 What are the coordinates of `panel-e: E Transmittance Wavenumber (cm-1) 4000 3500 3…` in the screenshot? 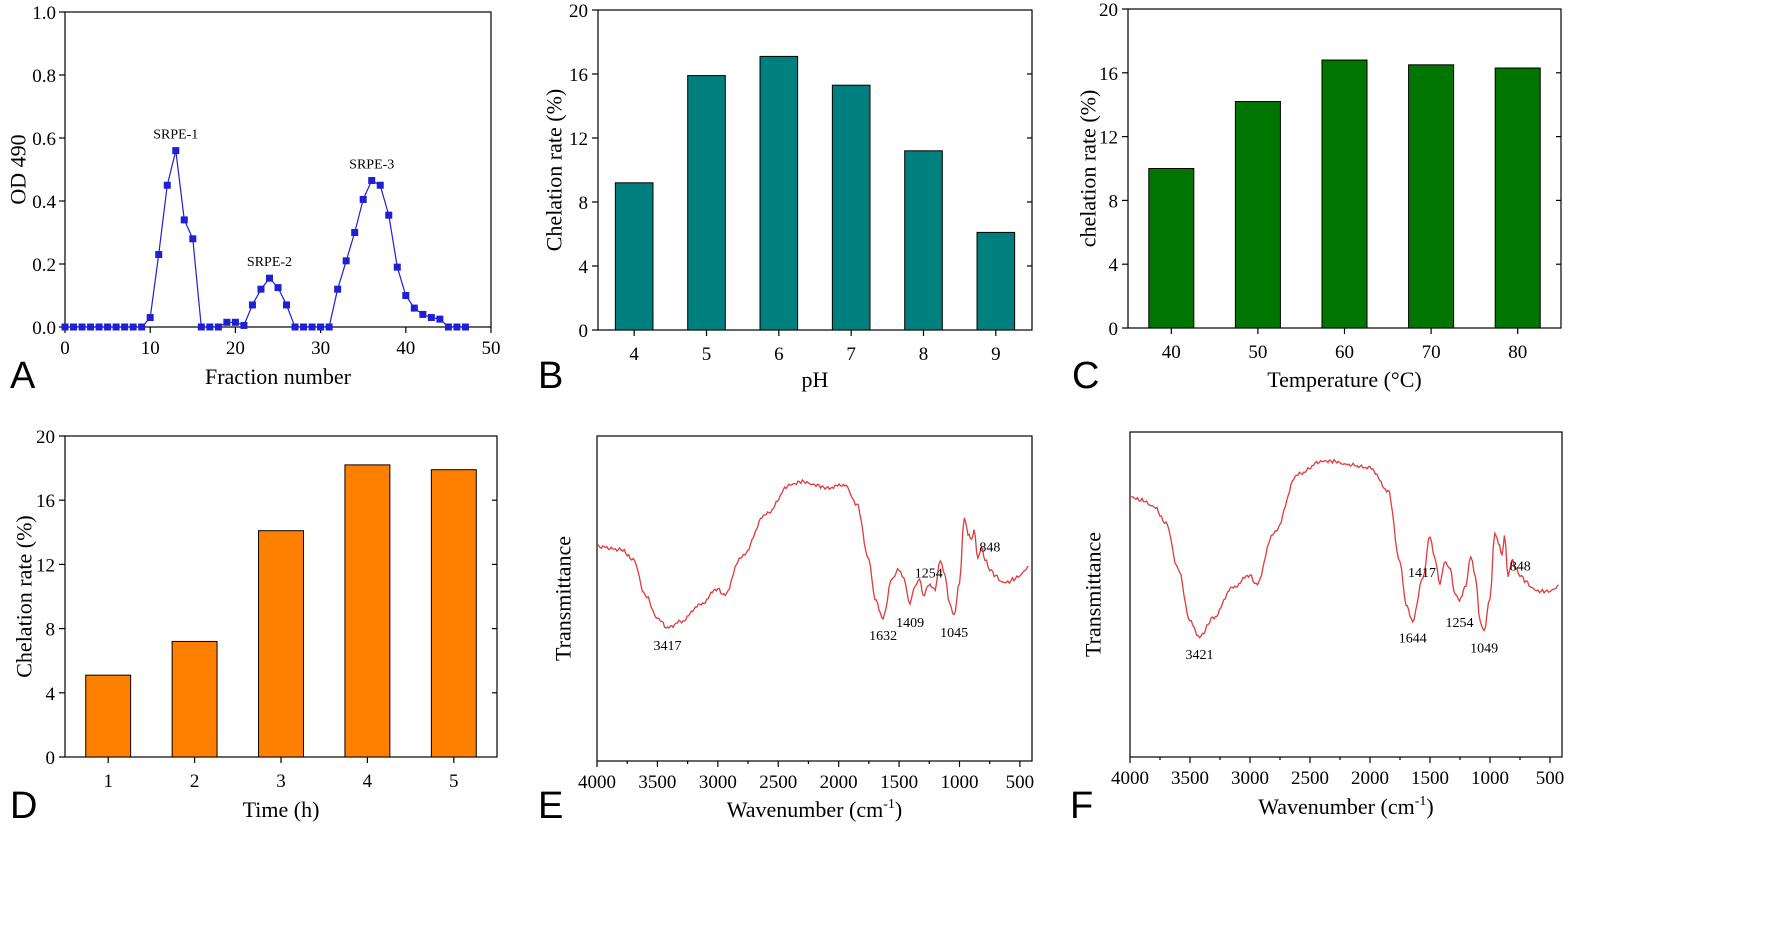 It's located at (786, 631).